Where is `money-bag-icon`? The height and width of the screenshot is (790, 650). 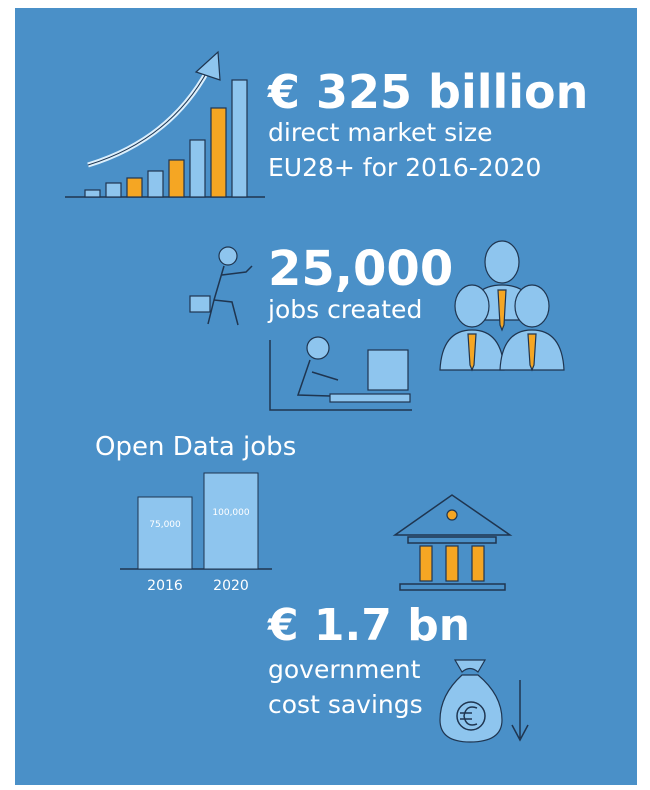 money-bag-icon is located at coordinates (484, 701).